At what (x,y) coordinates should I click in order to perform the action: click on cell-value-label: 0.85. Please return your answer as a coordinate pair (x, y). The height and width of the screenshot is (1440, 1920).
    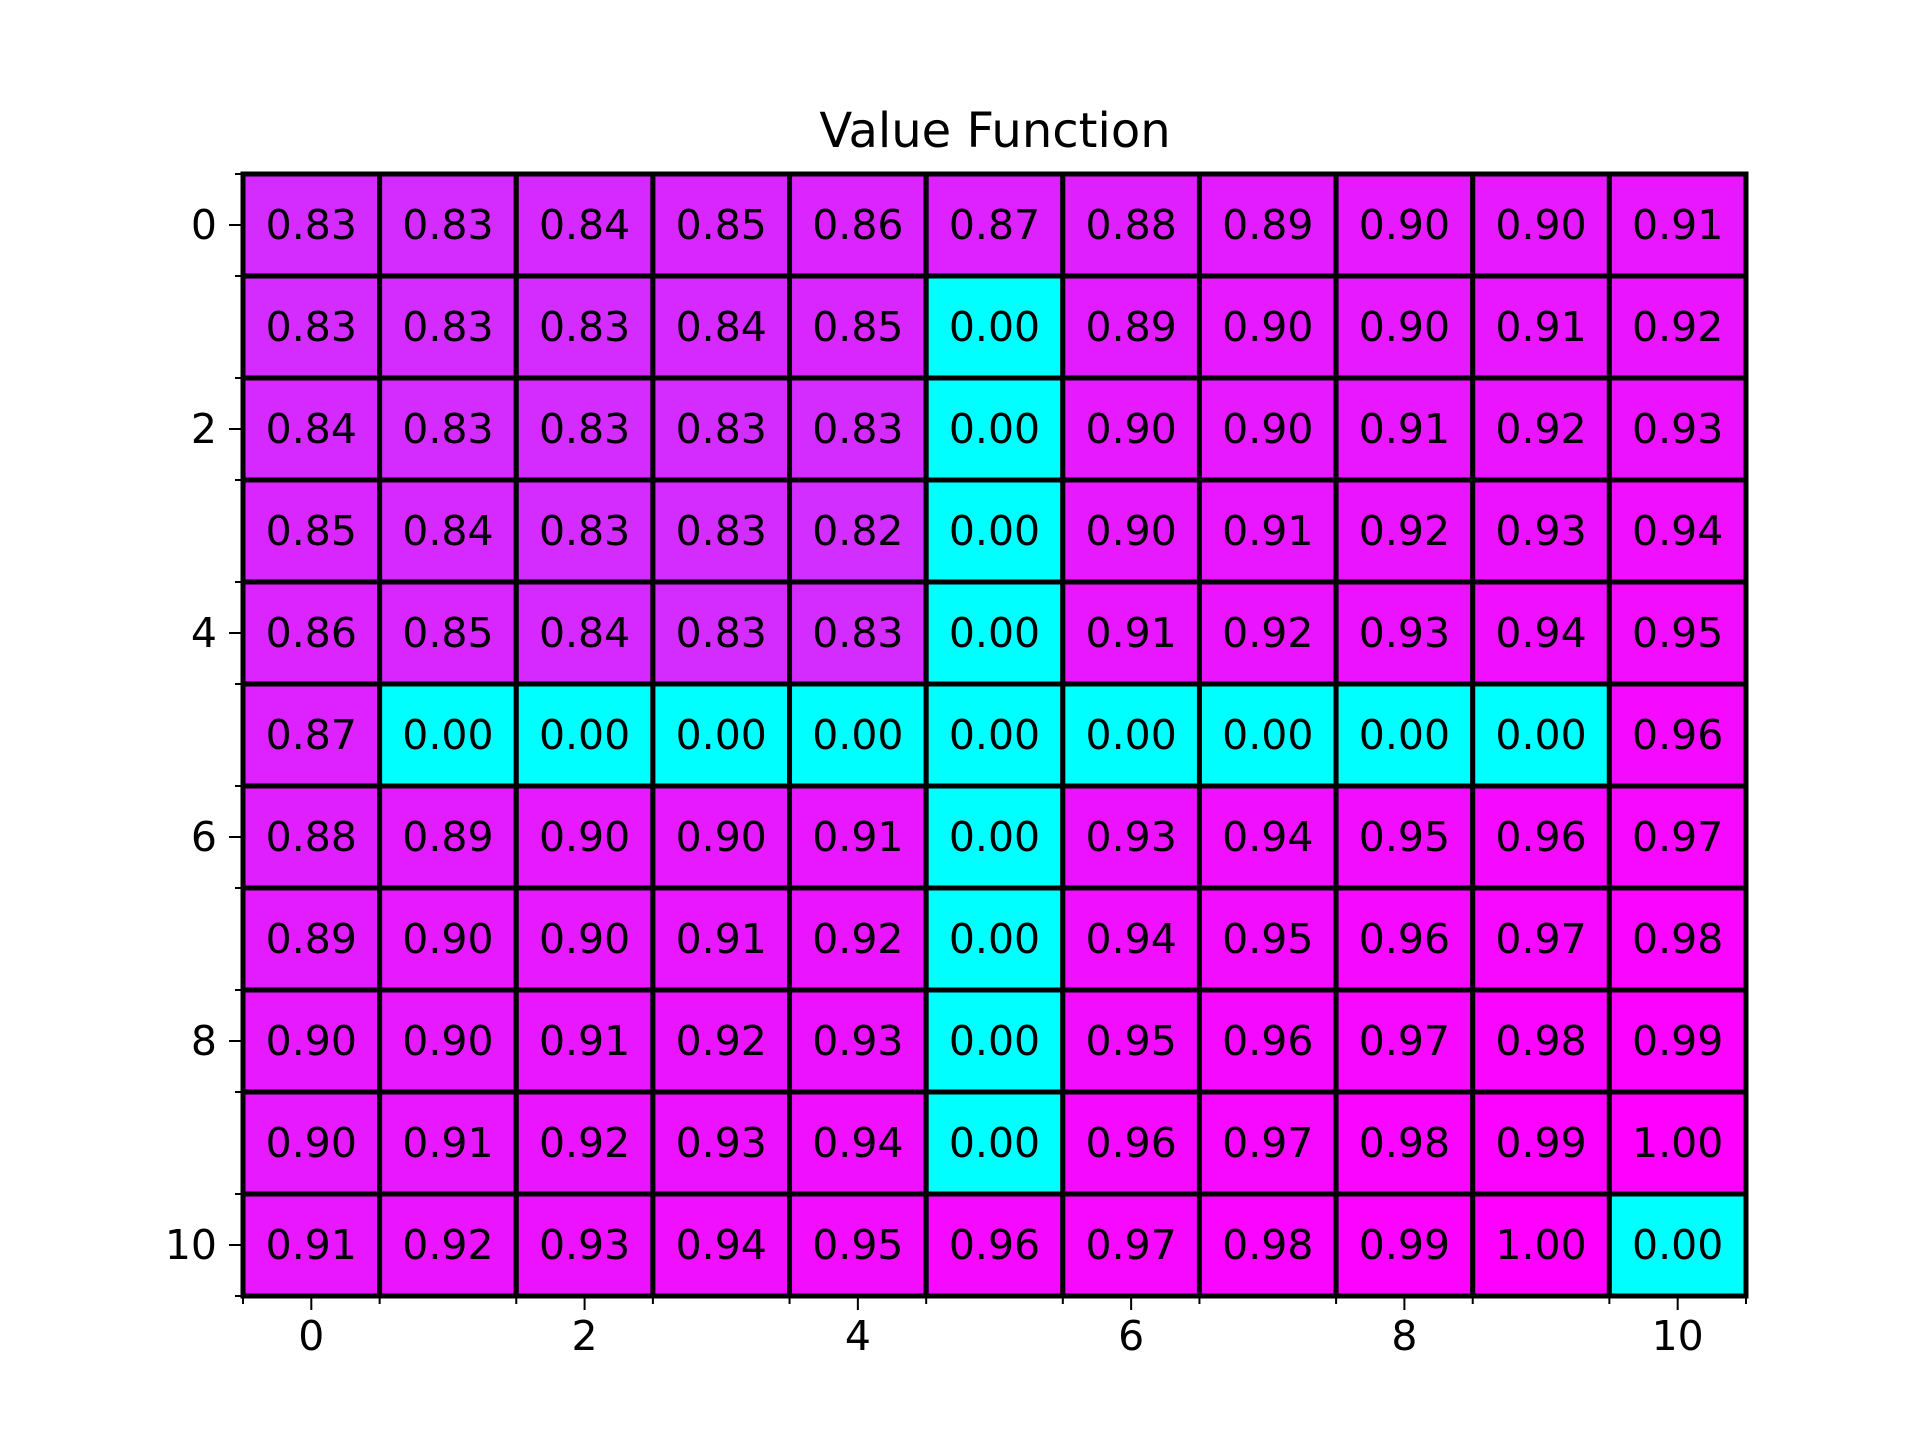
    Looking at the image, I should click on (721, 225).